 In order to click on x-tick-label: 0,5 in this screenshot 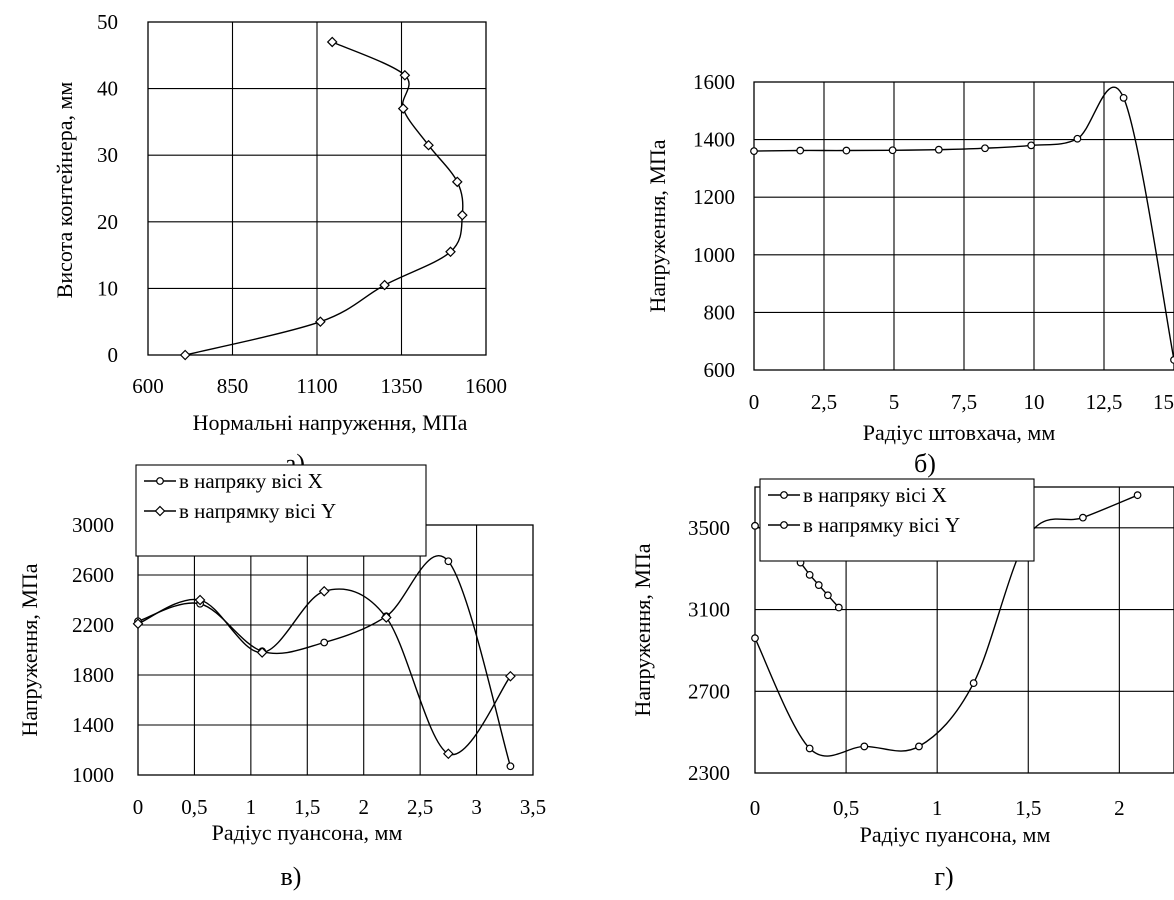, I will do `click(846, 808)`.